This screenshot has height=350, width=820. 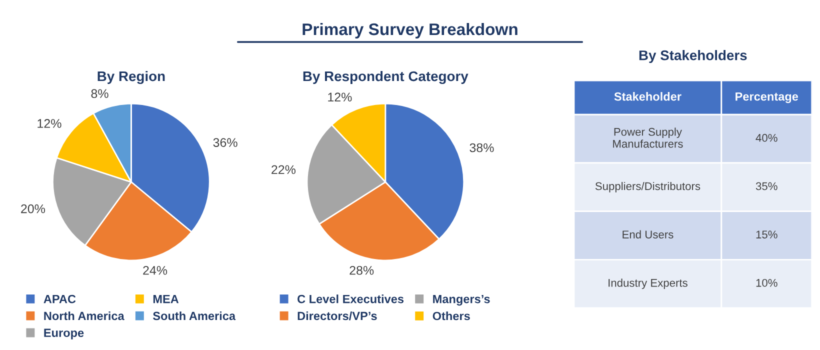 I want to click on data-label: 38%, so click(x=482, y=147).